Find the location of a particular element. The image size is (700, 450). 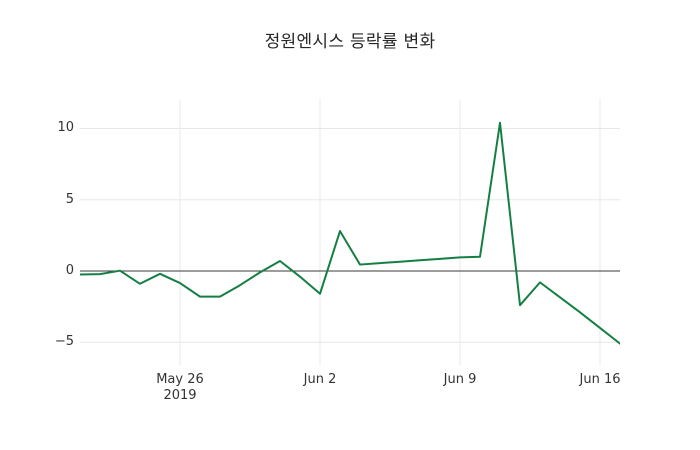

x-tick-label: Jun 9 is located at coordinates (460, 380).